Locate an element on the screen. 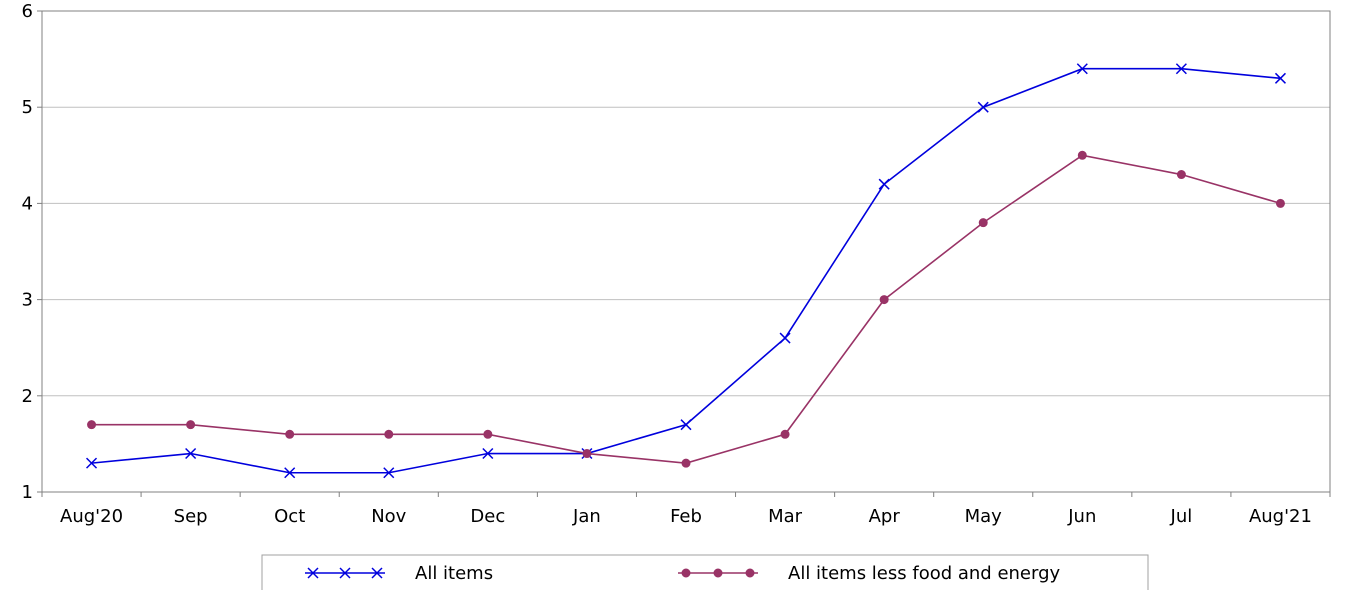 The height and width of the screenshot is (590, 1349). y-tick-label: 3 is located at coordinates (27, 300).